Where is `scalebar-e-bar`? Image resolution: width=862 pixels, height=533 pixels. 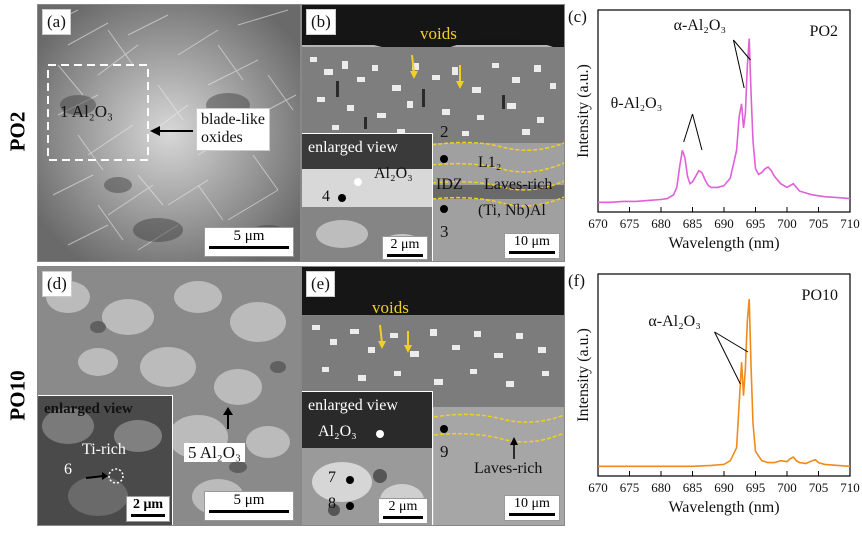 scalebar-e-bar is located at coordinates (532, 514).